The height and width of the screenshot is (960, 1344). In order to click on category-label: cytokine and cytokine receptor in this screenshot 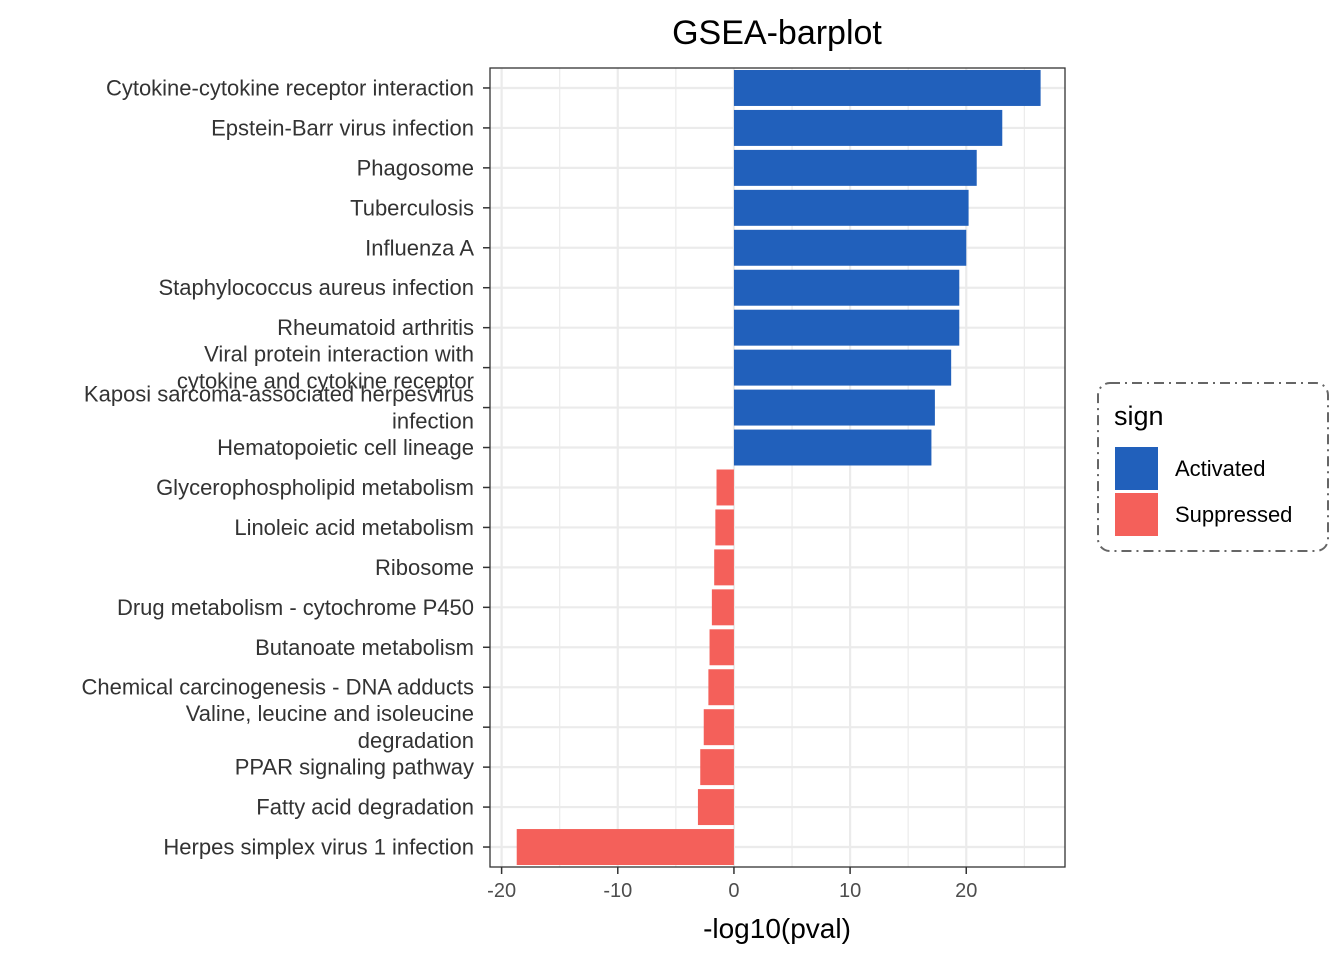, I will do `click(325, 381)`.